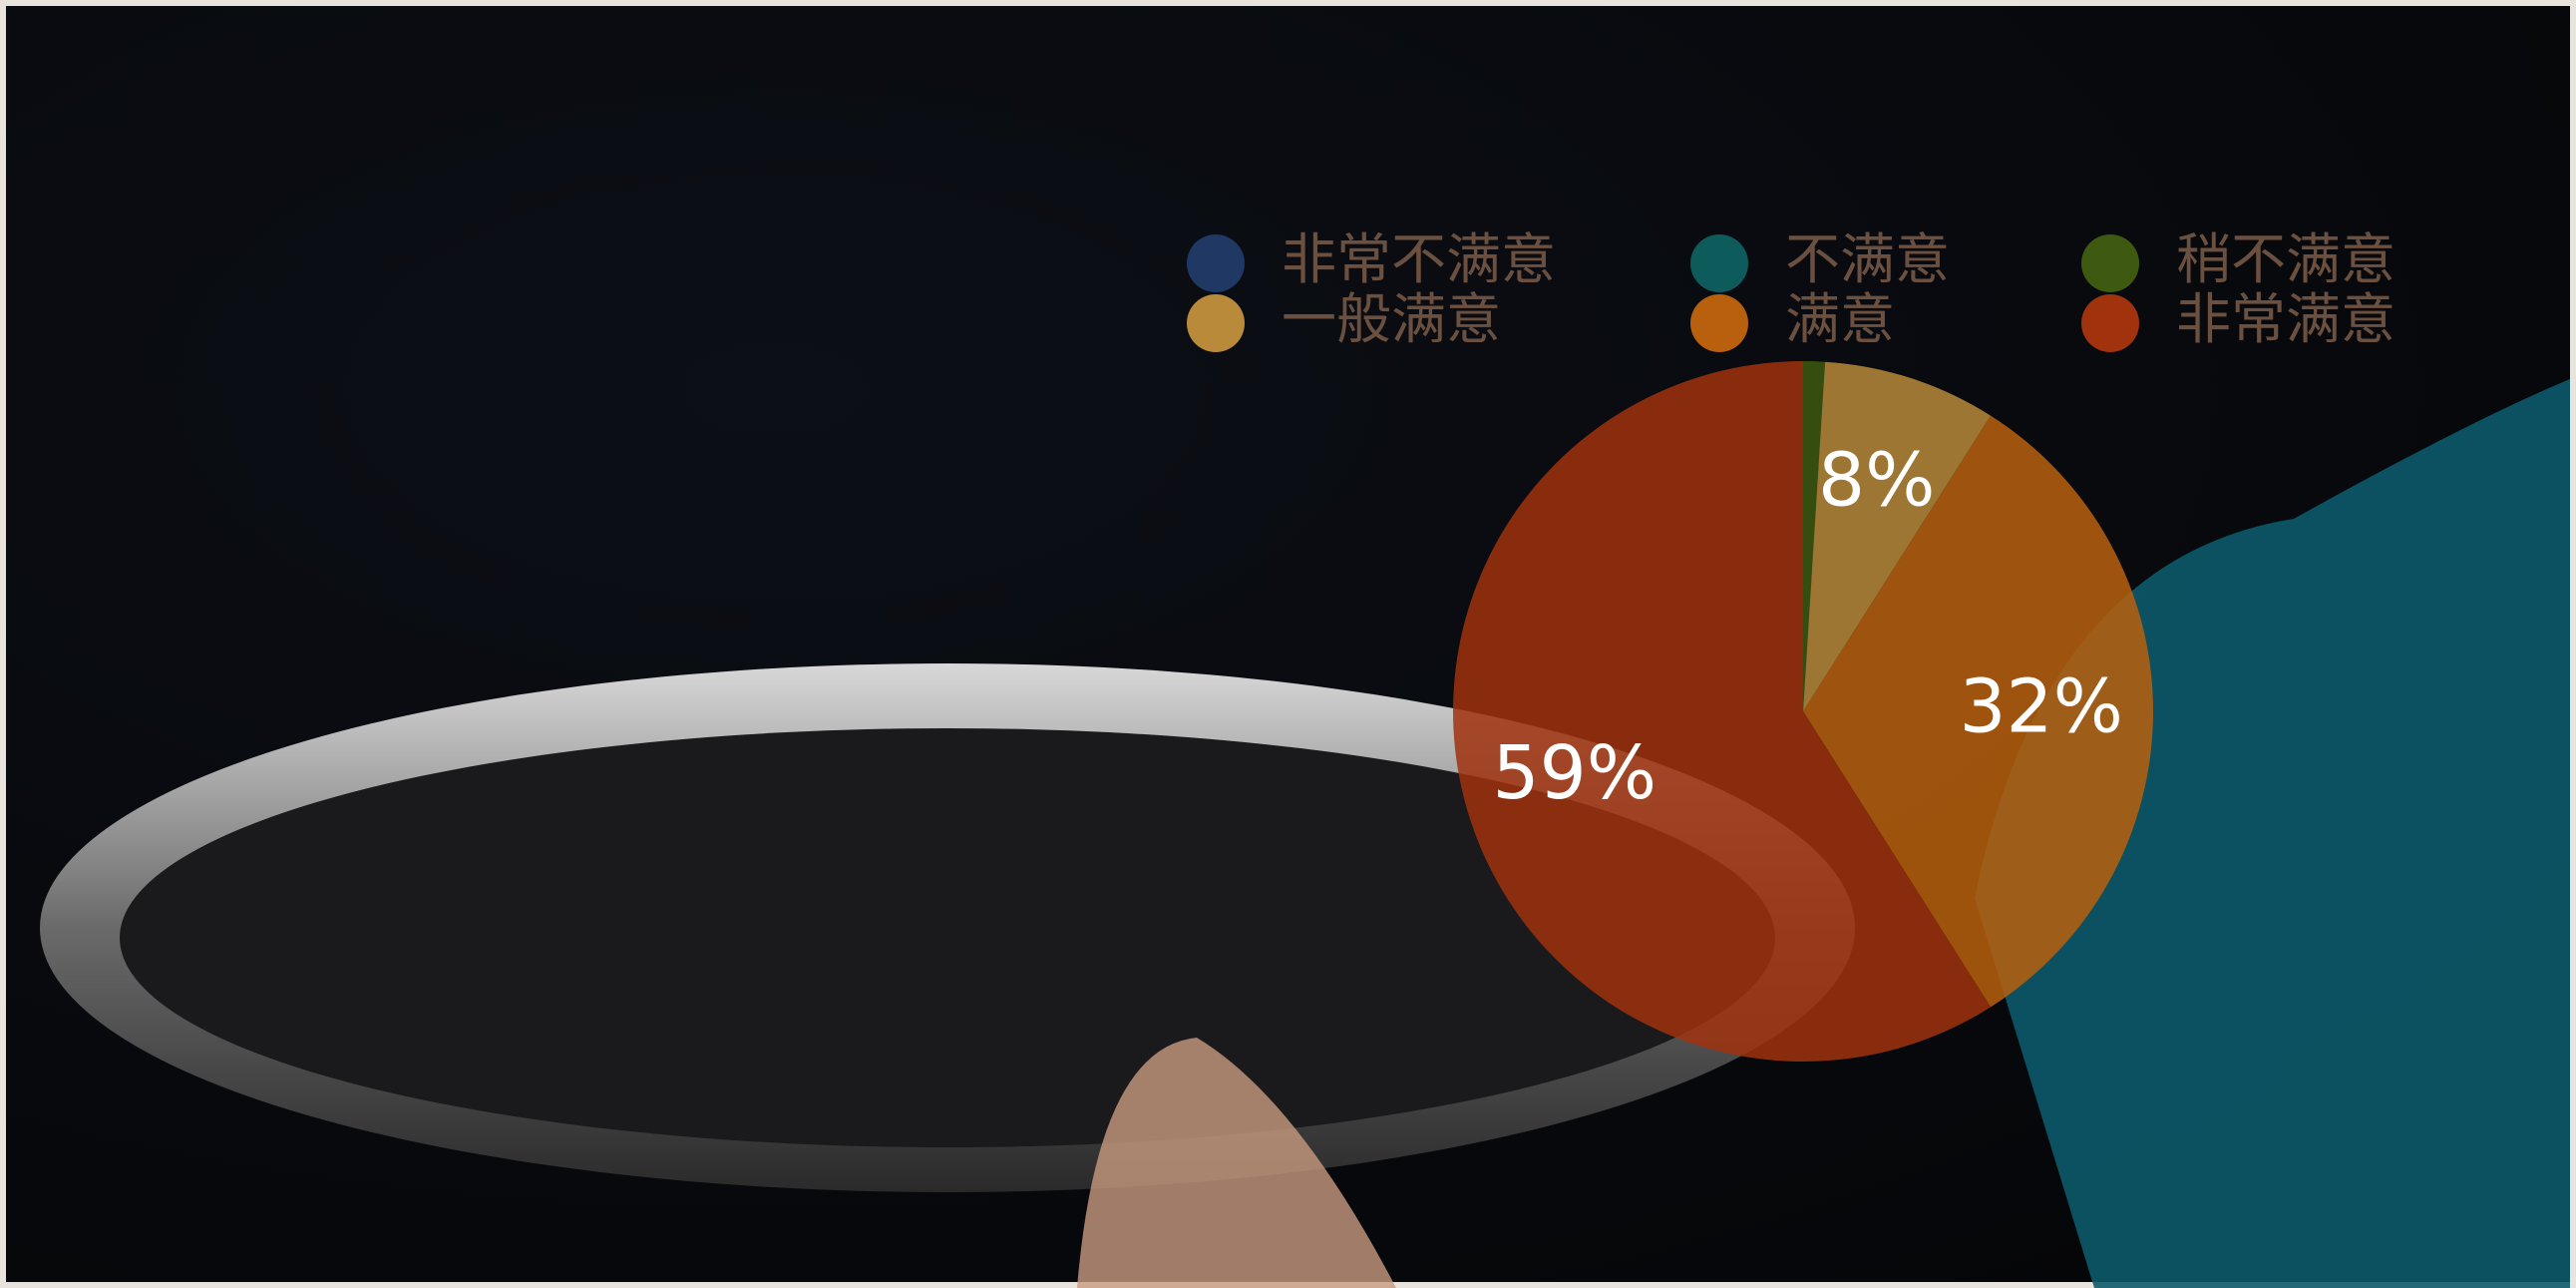 This screenshot has height=1288, width=2576. What do you see at coordinates (1391, 319) in the screenshot?
I see `legend-label: 一般满意` at bounding box center [1391, 319].